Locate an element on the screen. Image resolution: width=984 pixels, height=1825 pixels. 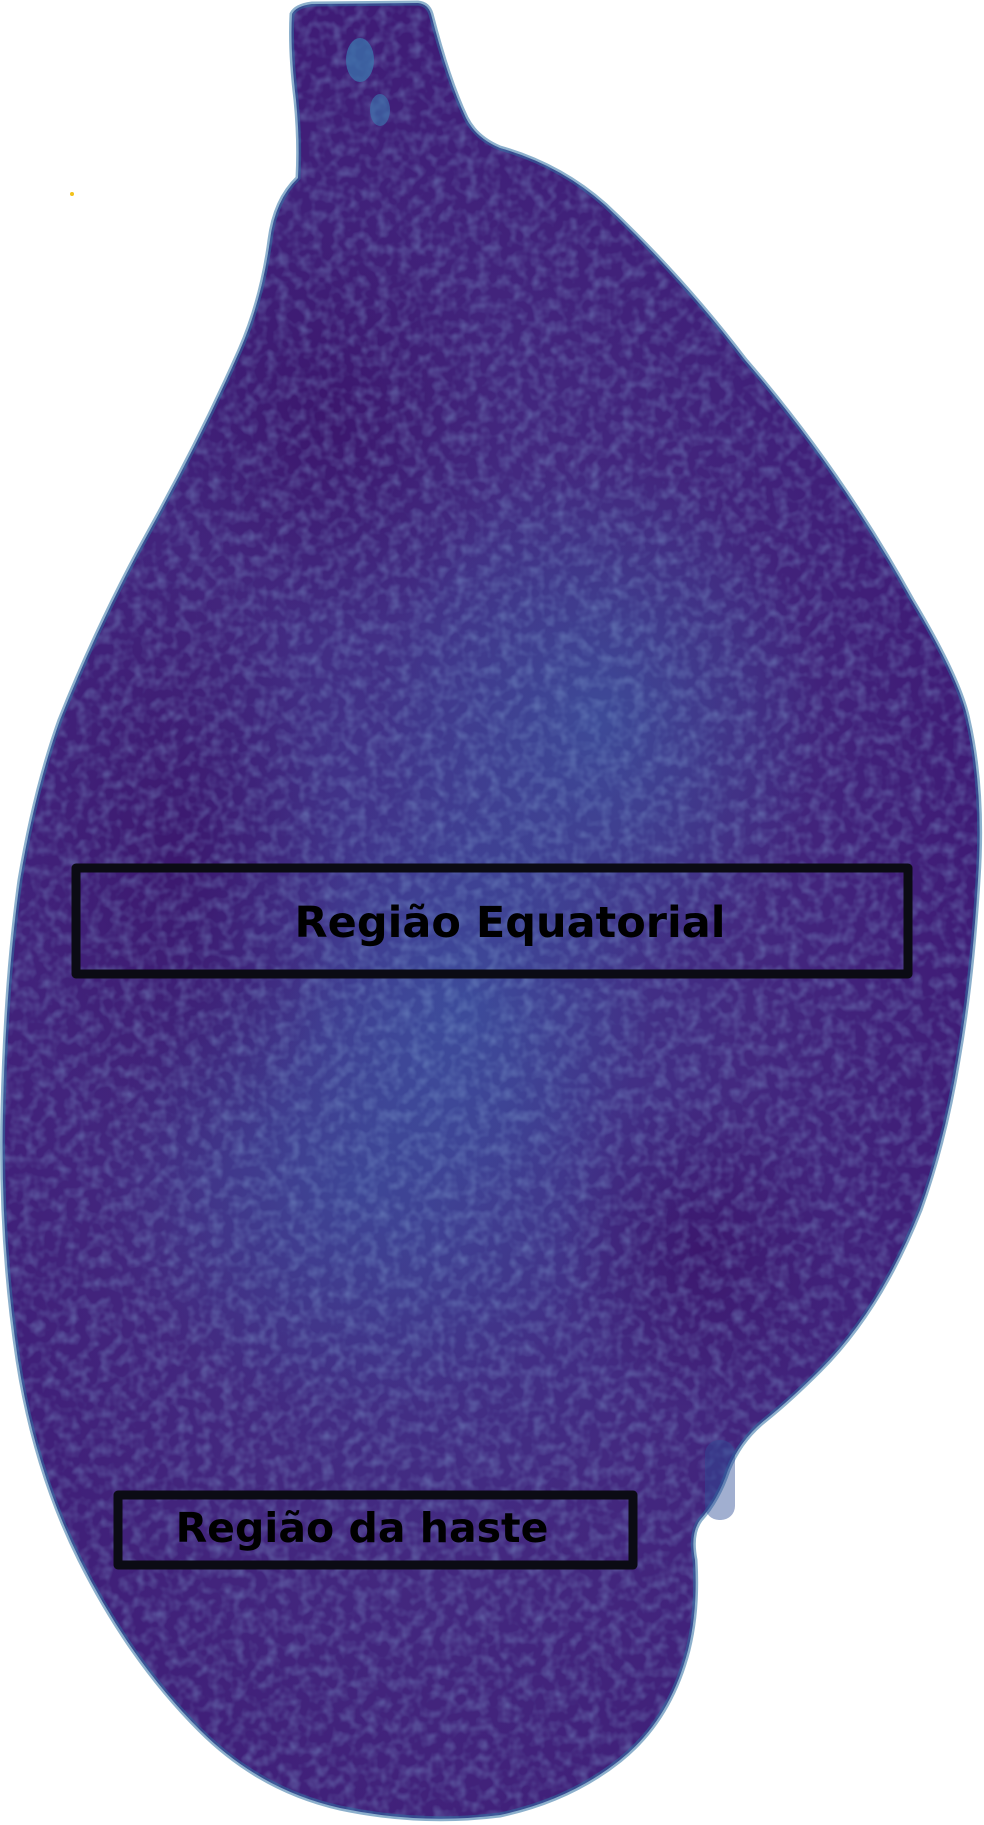
stray-dot is located at coordinates (72, 194).